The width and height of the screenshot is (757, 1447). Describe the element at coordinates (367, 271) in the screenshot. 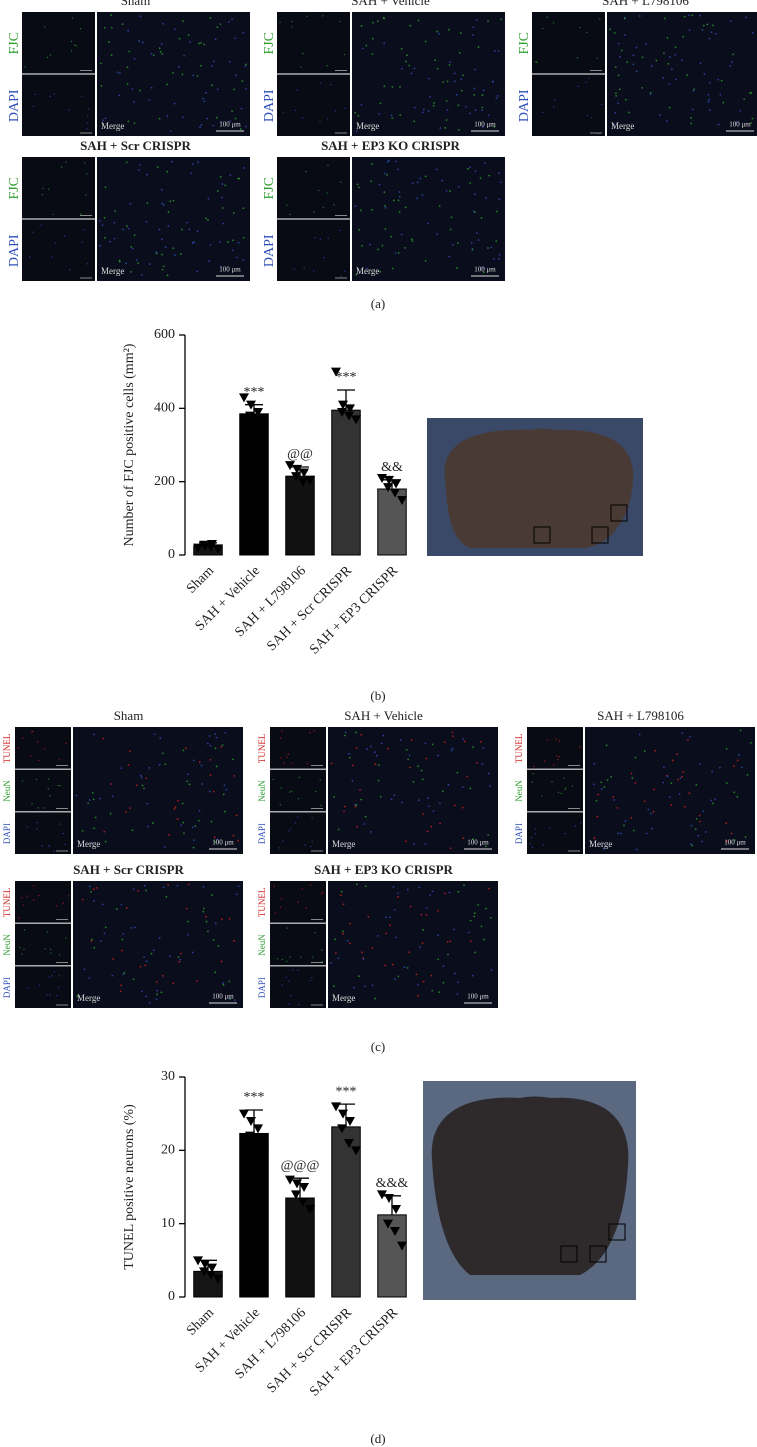

I see `merge-label: Merge` at that location.